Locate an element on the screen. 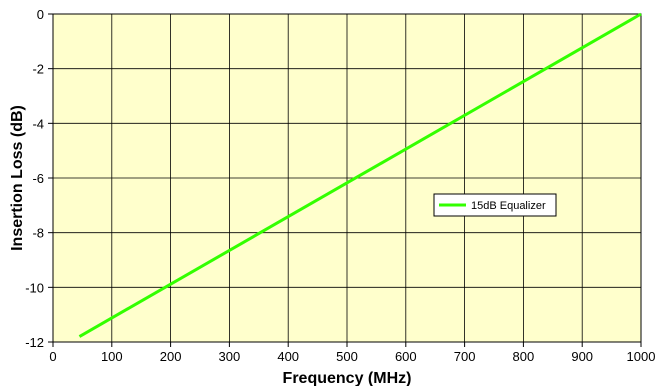 This screenshot has height=386, width=662. y-tick-label: -2 is located at coordinates (38, 69).